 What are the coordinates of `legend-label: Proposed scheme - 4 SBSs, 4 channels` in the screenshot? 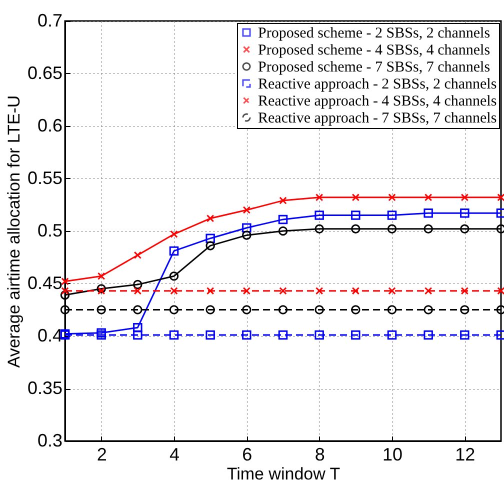 It's located at (374, 50).